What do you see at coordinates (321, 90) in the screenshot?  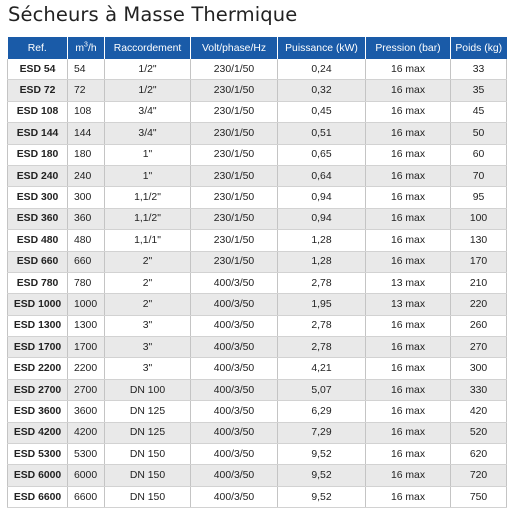 I see `cell-power: 0,32` at bounding box center [321, 90].